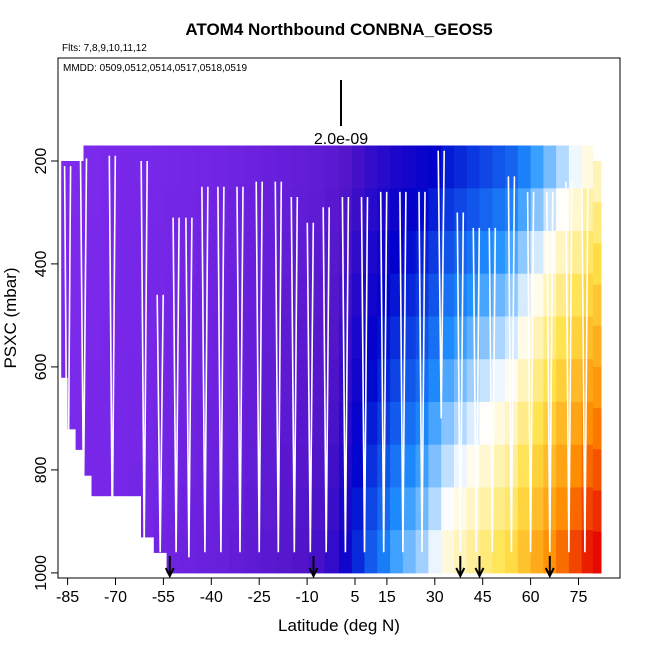 This screenshot has height=650, width=650. I want to click on x-tick-label: -40, so click(211, 597).